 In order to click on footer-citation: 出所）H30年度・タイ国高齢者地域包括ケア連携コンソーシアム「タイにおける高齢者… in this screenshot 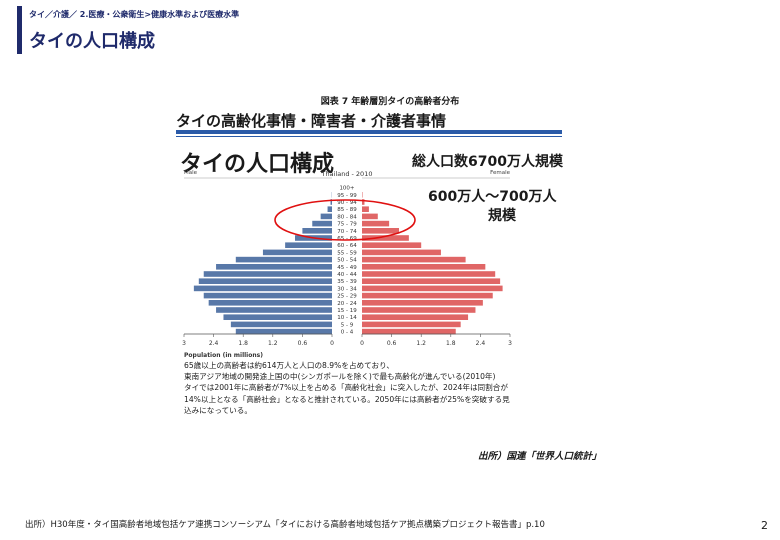, I will do `click(285, 525)`.